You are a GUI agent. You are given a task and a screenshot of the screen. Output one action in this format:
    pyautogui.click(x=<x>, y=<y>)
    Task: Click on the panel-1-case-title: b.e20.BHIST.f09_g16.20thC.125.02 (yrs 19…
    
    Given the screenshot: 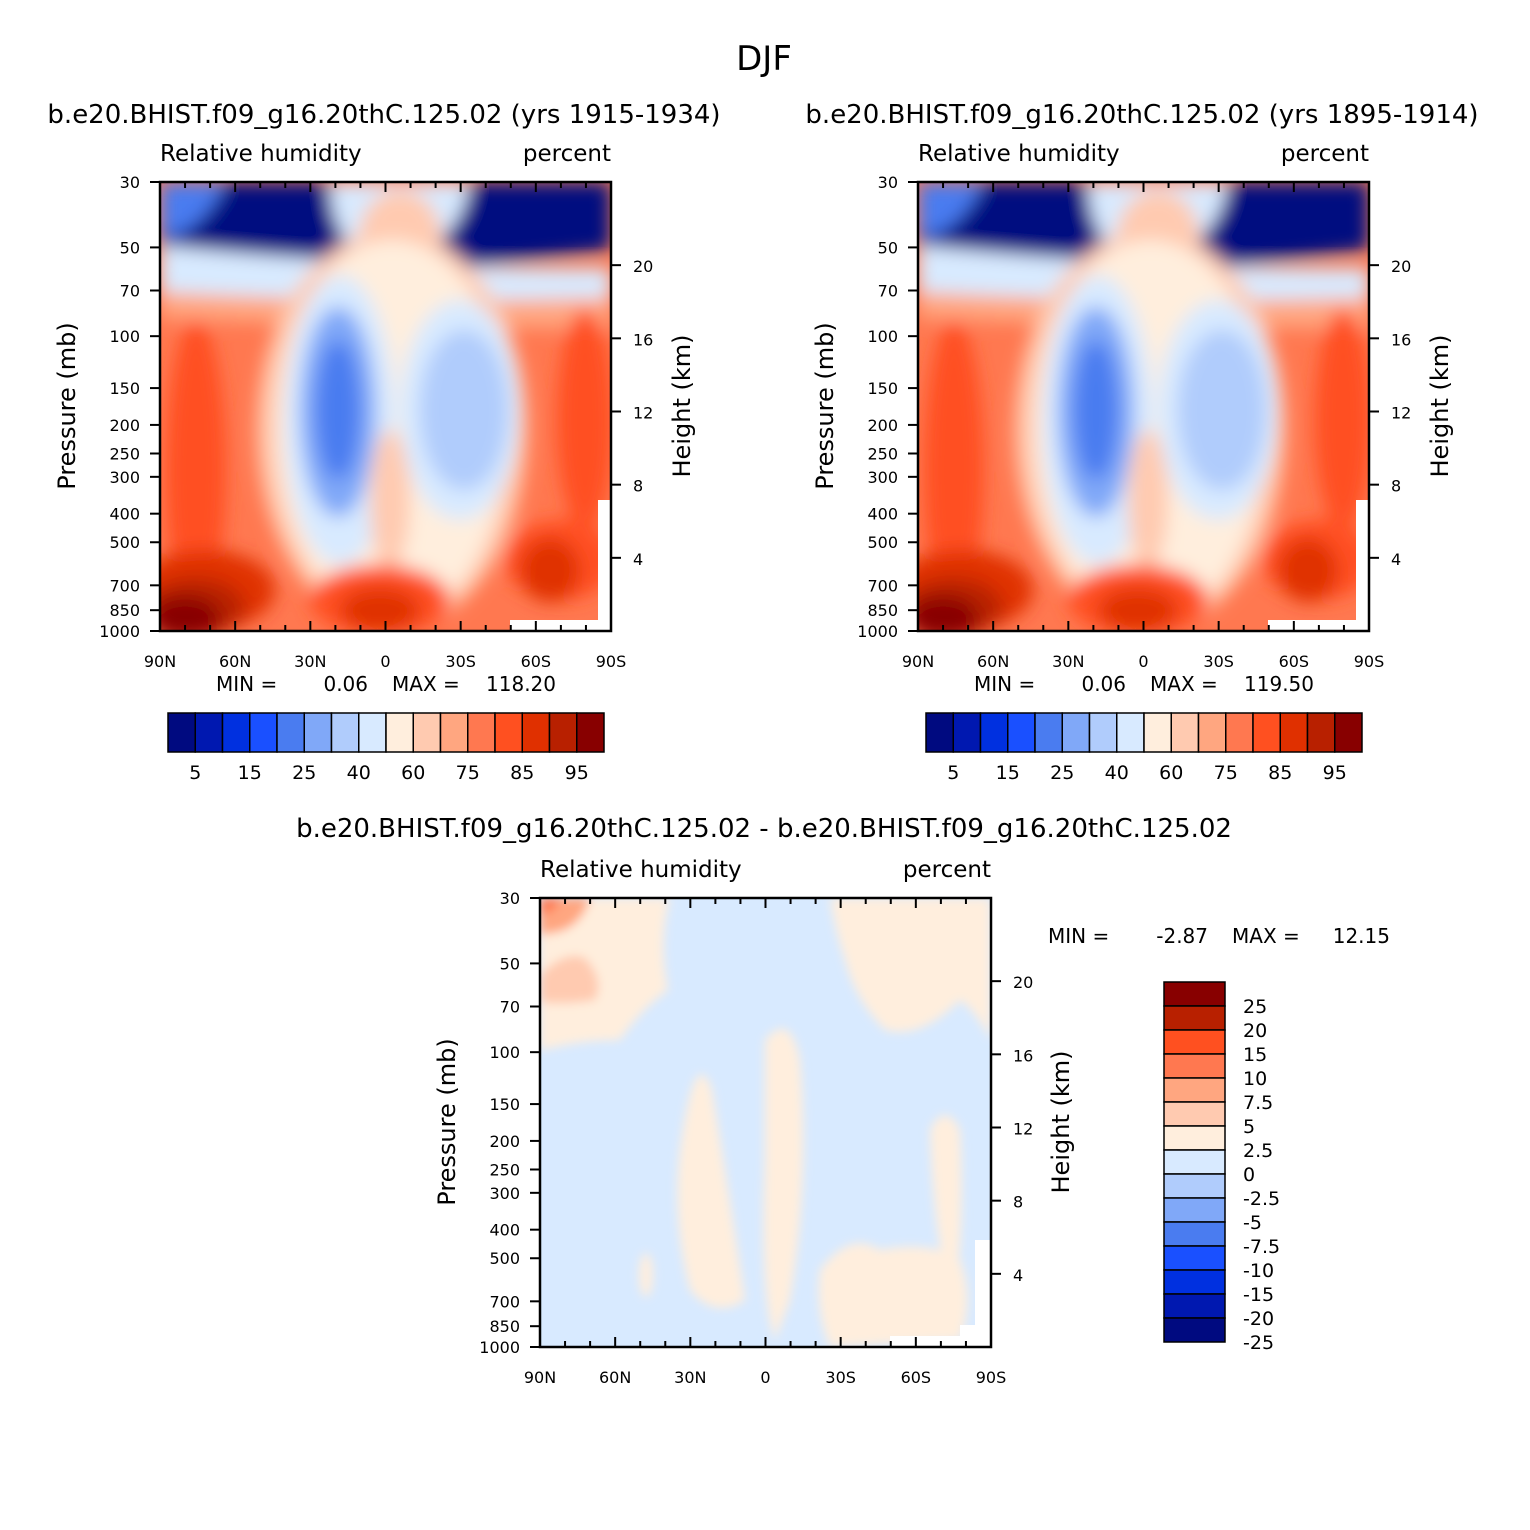 What is the action you would take?
    pyautogui.click(x=383, y=115)
    